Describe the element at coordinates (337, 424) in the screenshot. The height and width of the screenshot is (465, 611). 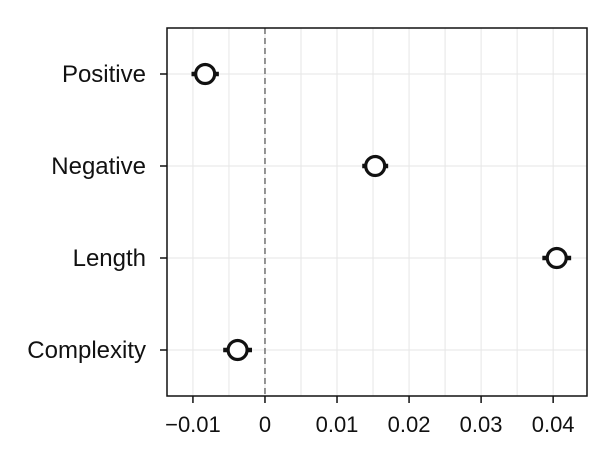
I see `x-tick-label: 0.01` at that location.